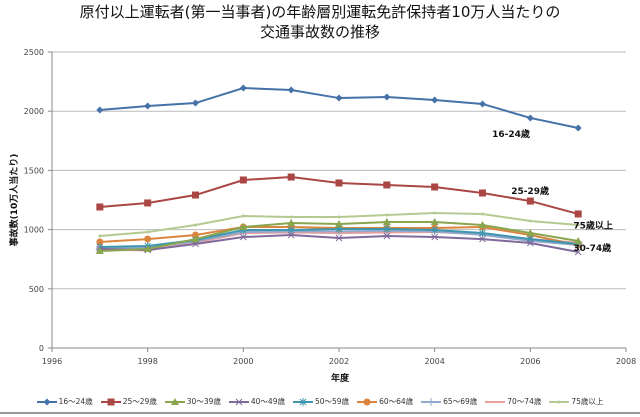 The image size is (640, 417). What do you see at coordinates (34, 52) in the screenshot?
I see `y-tick-label: 2500` at bounding box center [34, 52].